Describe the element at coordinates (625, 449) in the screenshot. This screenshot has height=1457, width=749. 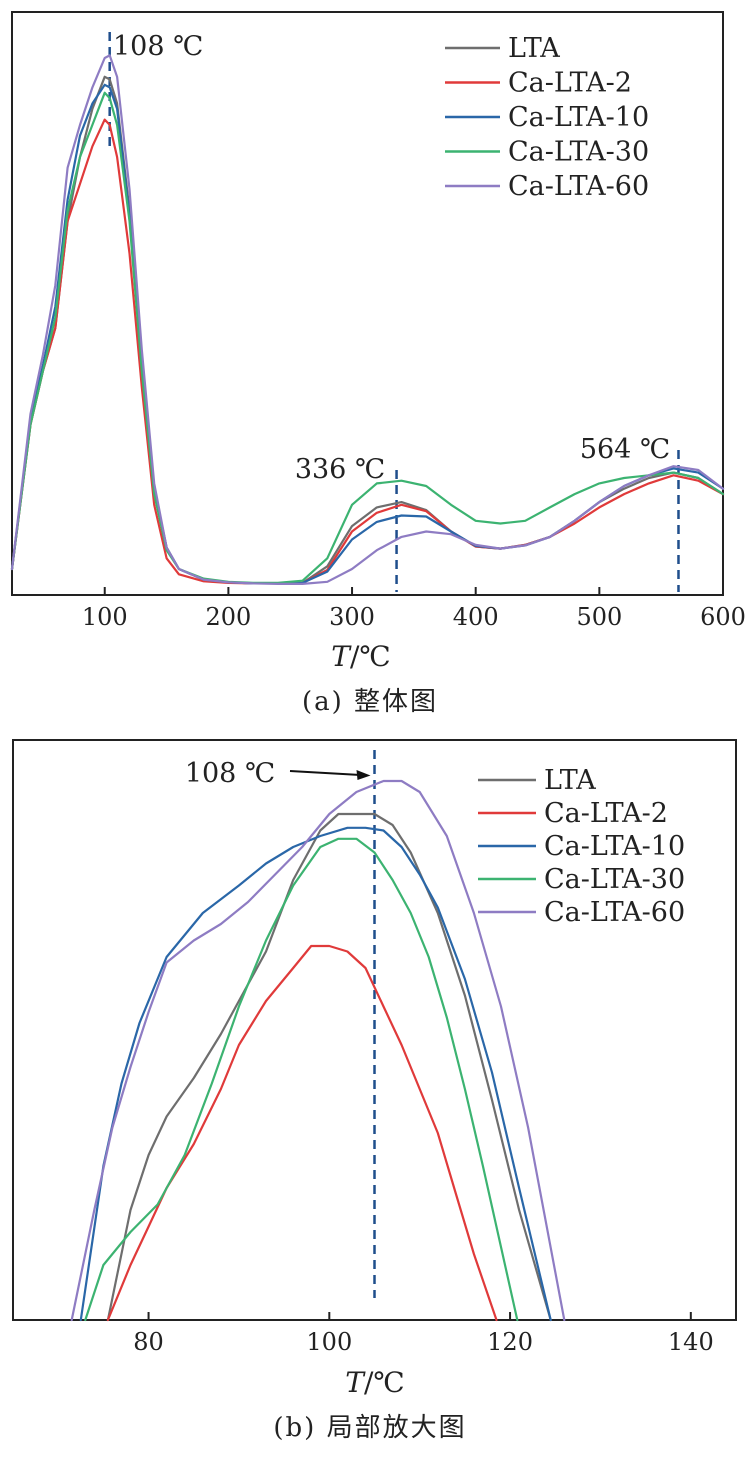
I see `panel-a-annotation-3: 564 ℃` at that location.